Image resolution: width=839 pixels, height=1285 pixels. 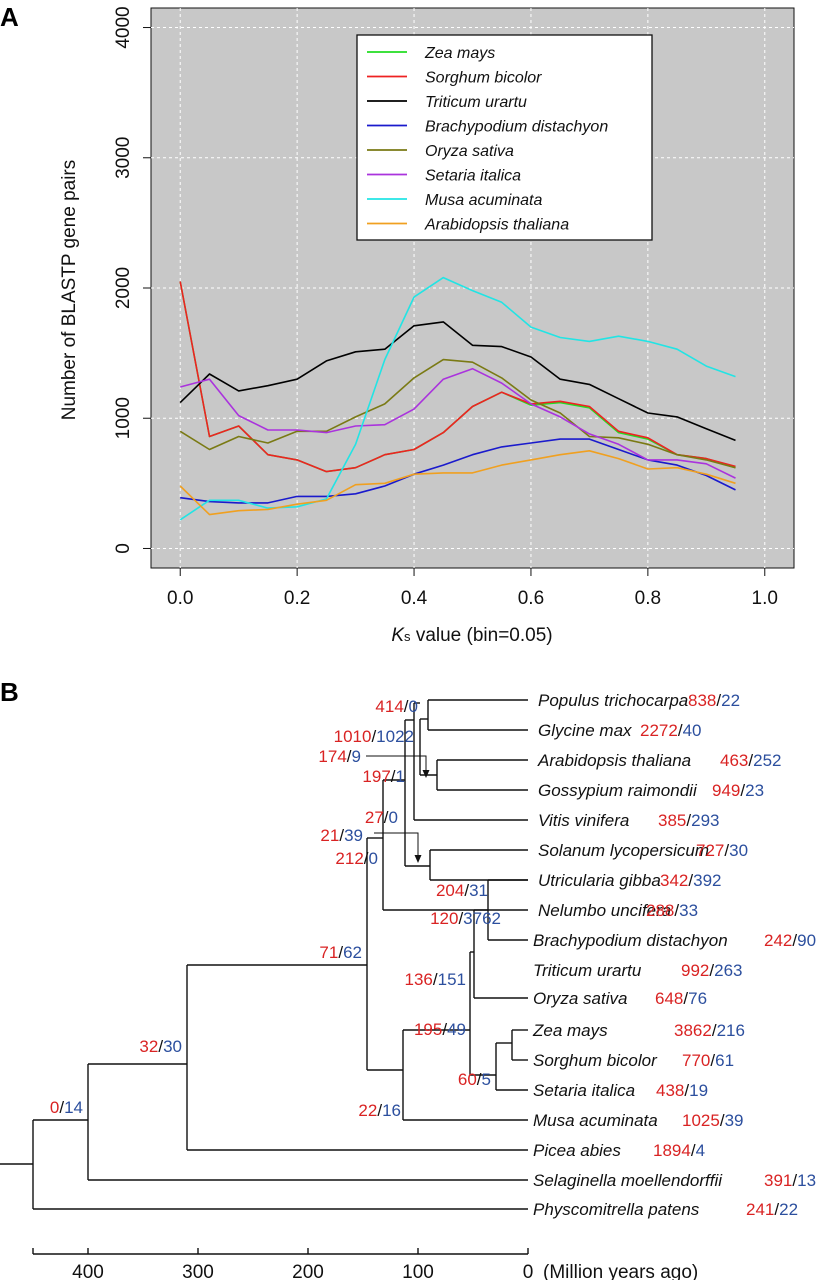 I want to click on series-lines, so click(x=457, y=398).